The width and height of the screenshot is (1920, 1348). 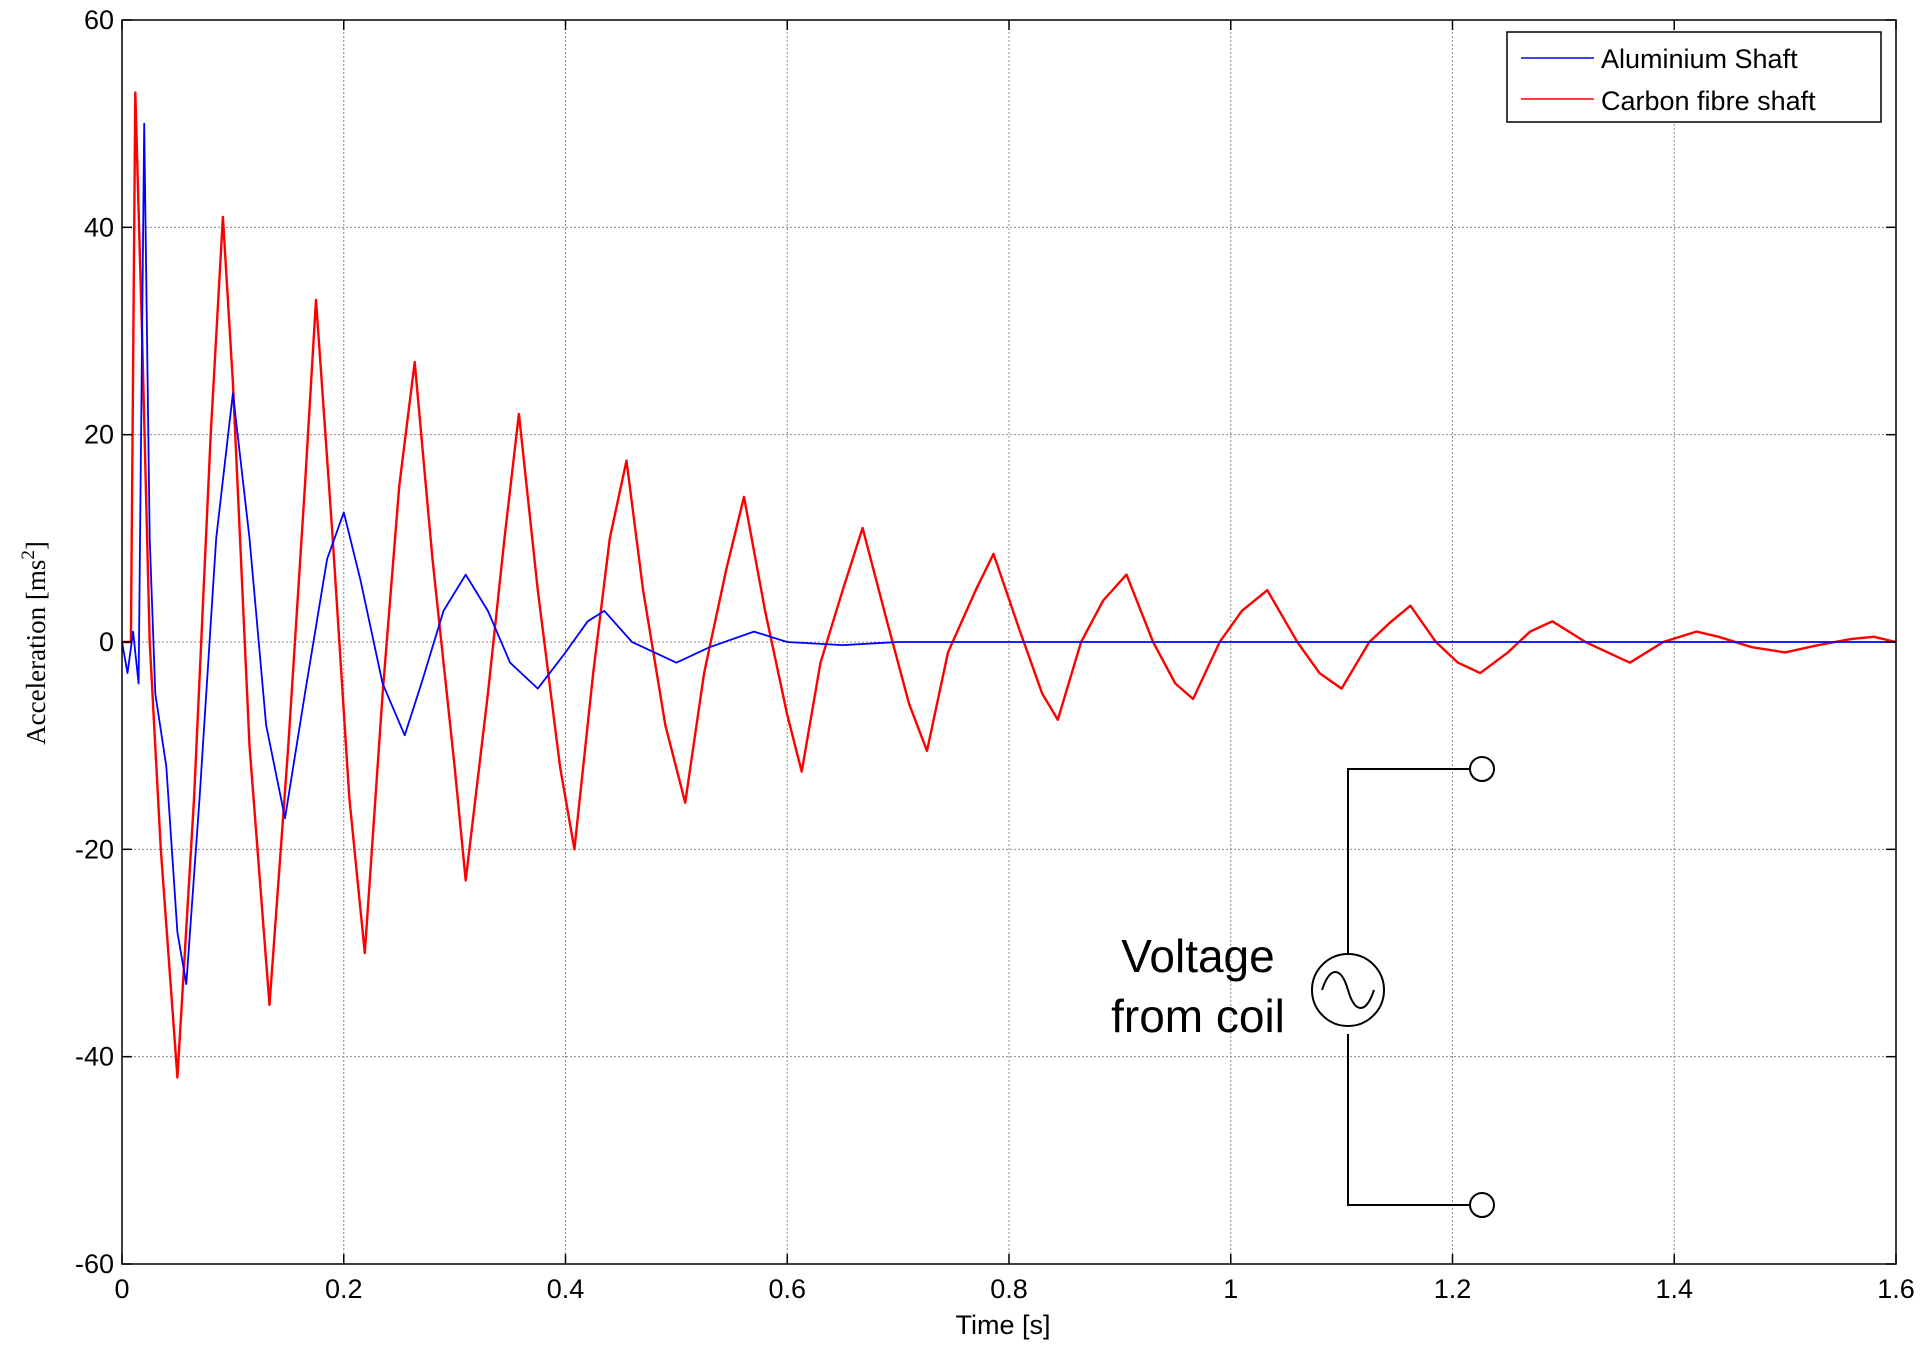 What do you see at coordinates (94, 849) in the screenshot?
I see `y-tick-label: -20` at bounding box center [94, 849].